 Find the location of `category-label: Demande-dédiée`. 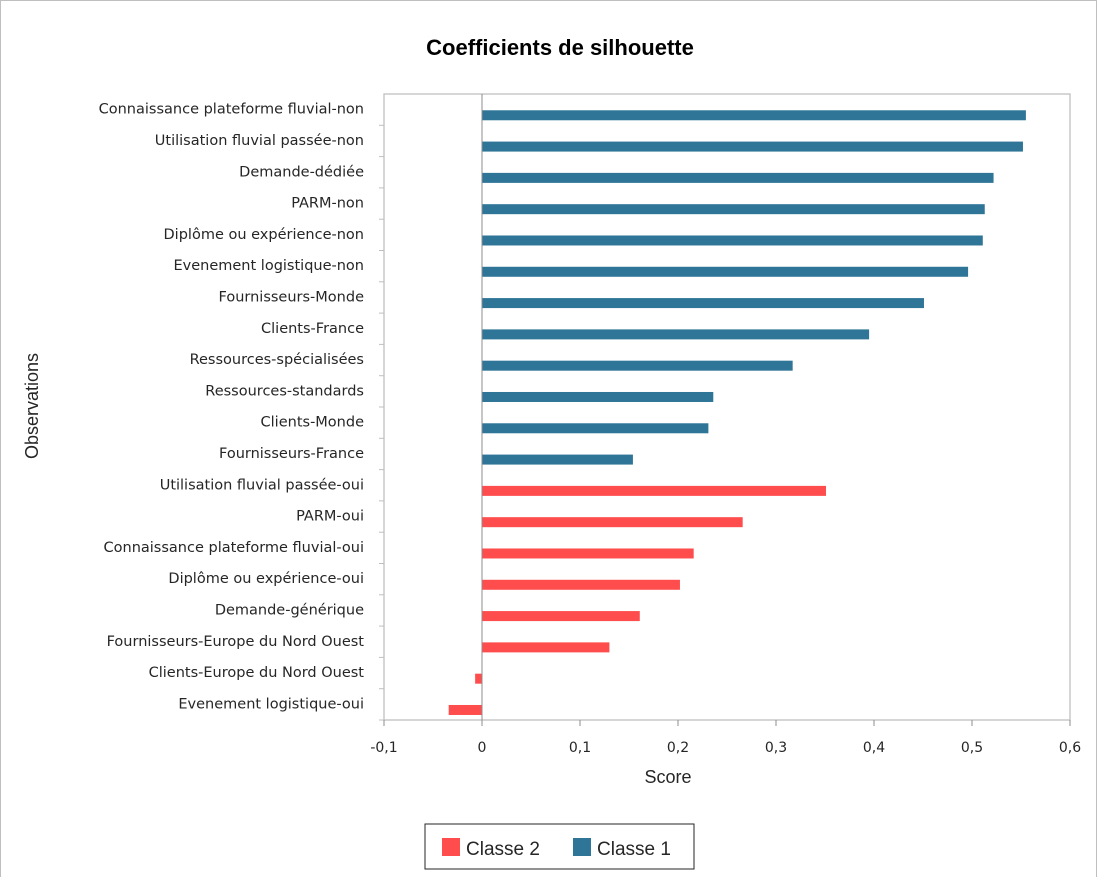

category-label: Demande-dédiée is located at coordinates (301, 172).